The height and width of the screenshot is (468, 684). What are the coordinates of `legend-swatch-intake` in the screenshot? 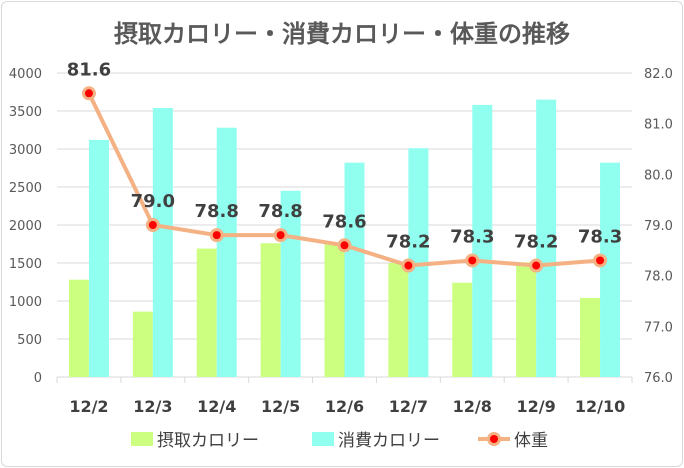 It's located at (142, 439).